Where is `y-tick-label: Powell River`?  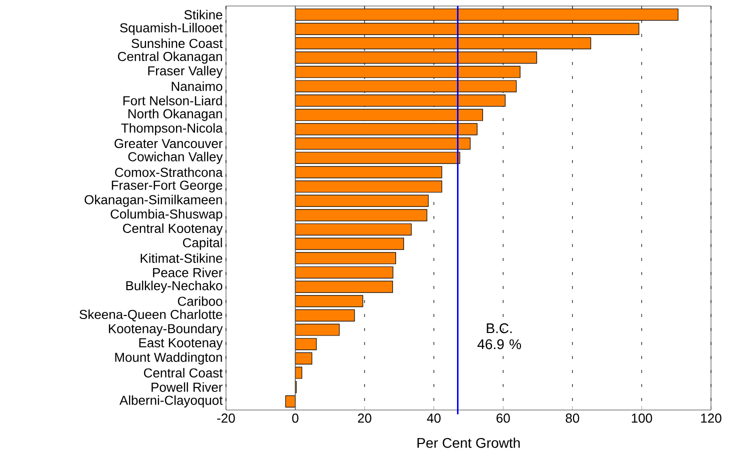
y-tick-label: Powell River is located at coordinates (187, 387).